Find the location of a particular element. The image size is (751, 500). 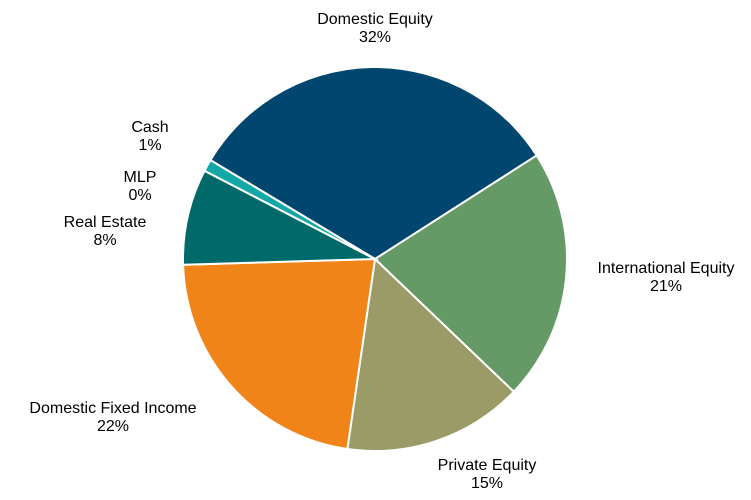

slice-label: MLP is located at coordinates (140, 177).